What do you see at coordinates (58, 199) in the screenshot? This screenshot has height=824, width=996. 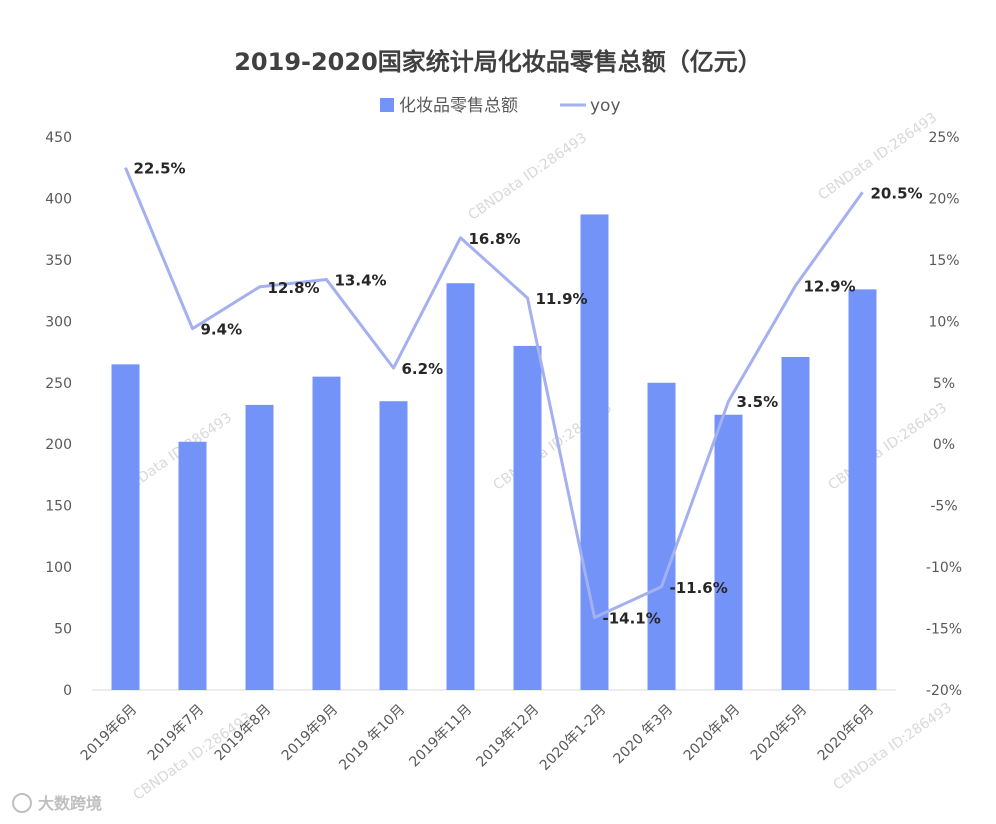 I see `y-left-tick-label: 400` at bounding box center [58, 199].